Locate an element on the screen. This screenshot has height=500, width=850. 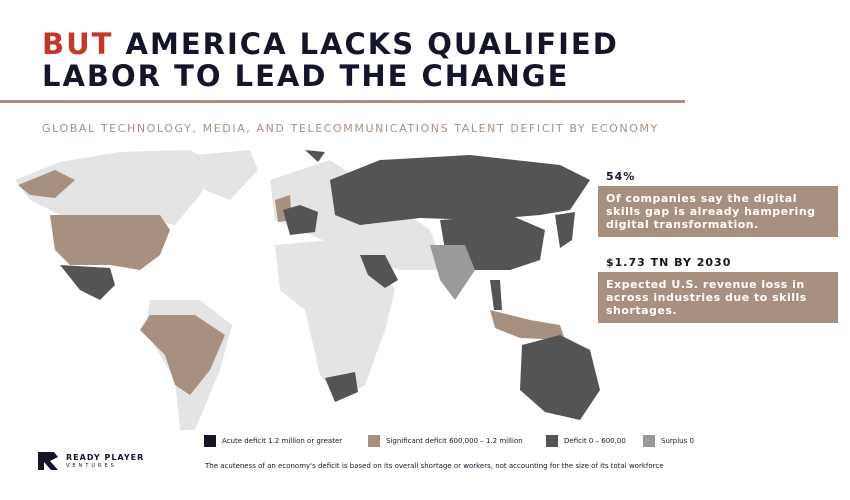
north-america is located at coordinates (115, 187).